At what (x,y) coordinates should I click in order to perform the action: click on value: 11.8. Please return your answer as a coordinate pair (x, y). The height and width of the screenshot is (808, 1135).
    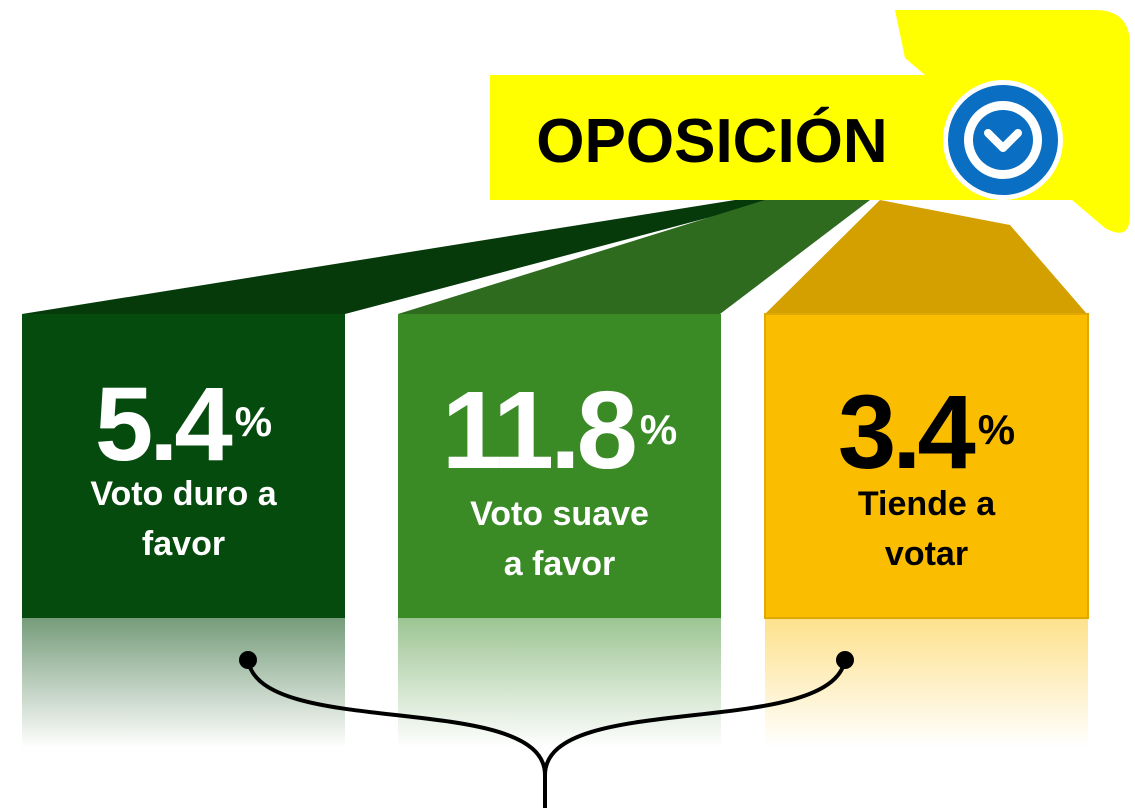
    Looking at the image, I should click on (538, 430).